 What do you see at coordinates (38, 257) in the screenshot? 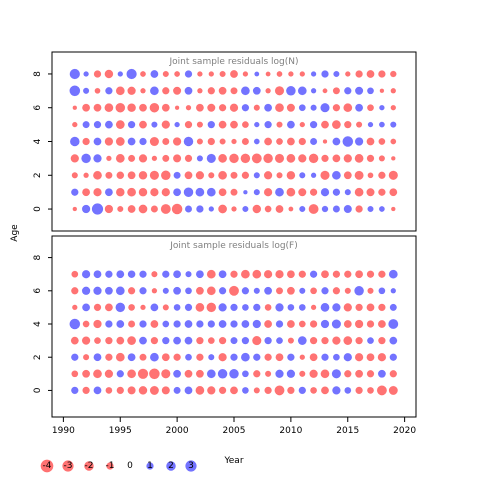
I see `y-tick-label: 8` at bounding box center [38, 257].